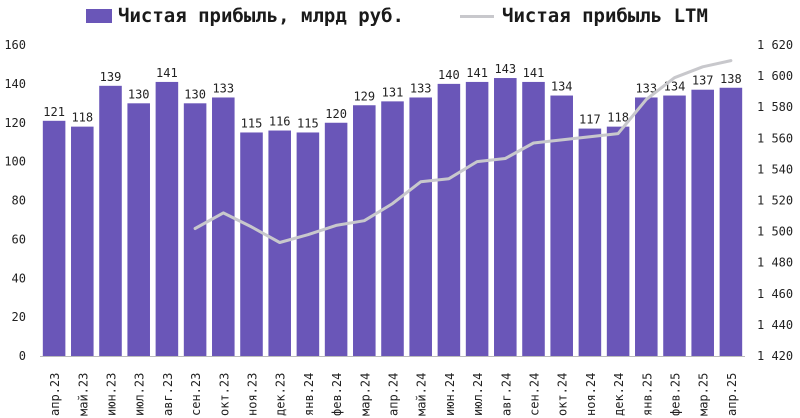 The image size is (800, 418). I want to click on legend-item-ltm: Чистая прибыль LTM, so click(584, 16).